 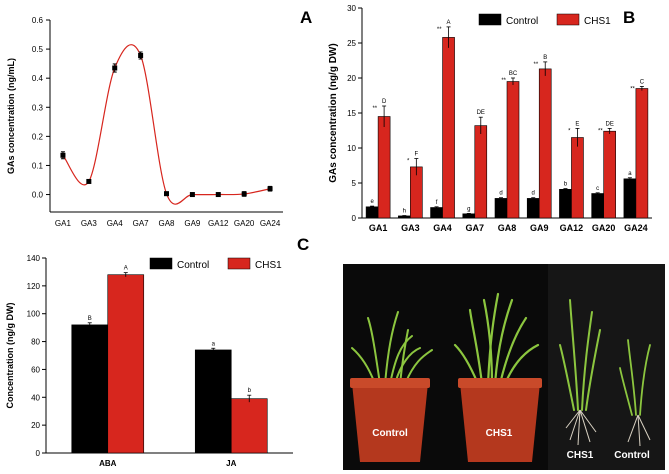 What do you see at coordinates (38, 453) in the screenshot?
I see `y-tick-label-c: 0` at bounding box center [38, 453].